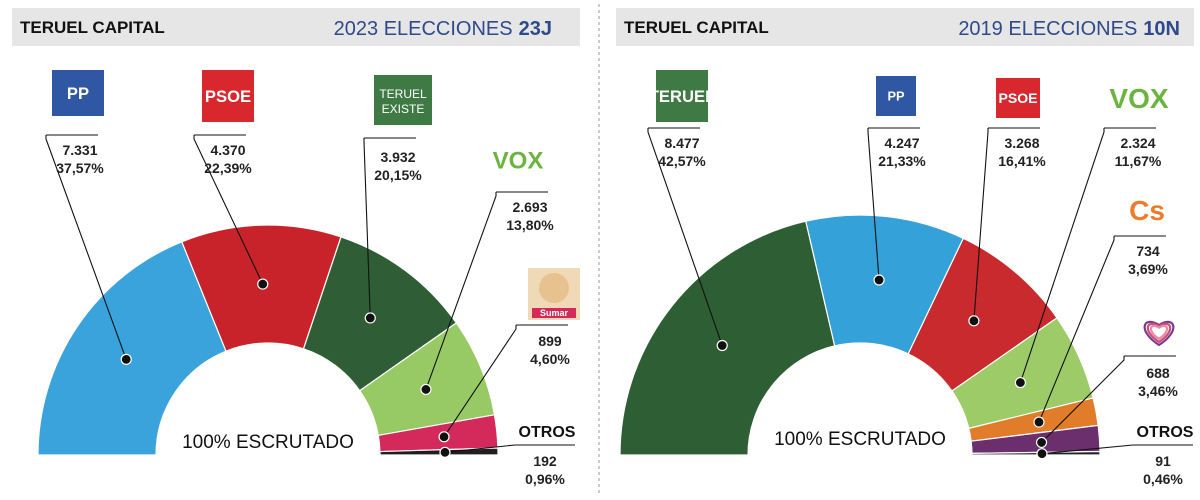 The height and width of the screenshot is (500, 1200). I want to click on sumar-logo: Sumar, so click(554, 294).